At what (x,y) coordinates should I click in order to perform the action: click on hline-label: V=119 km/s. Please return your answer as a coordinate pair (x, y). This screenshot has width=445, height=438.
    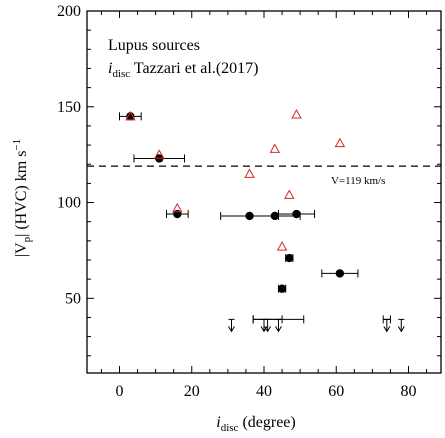
    Looking at the image, I should click on (358, 181).